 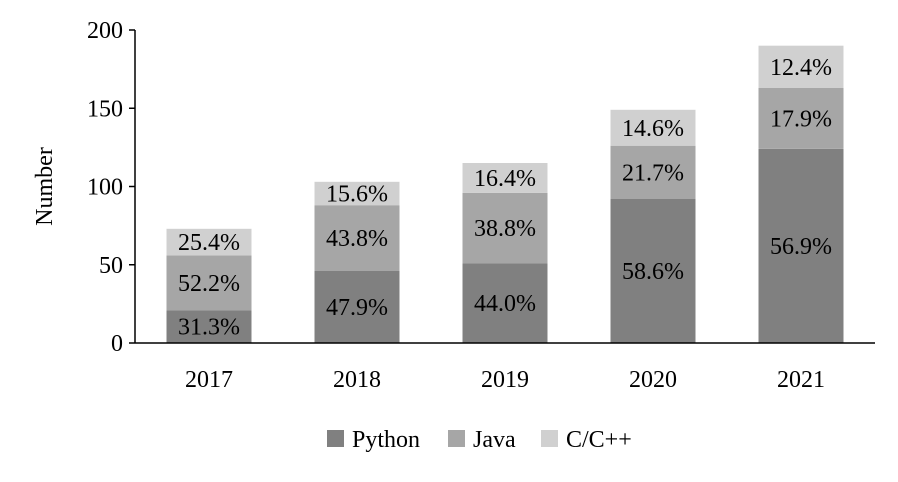 I want to click on data-label-cc-2021: 12.4%, so click(x=801, y=68).